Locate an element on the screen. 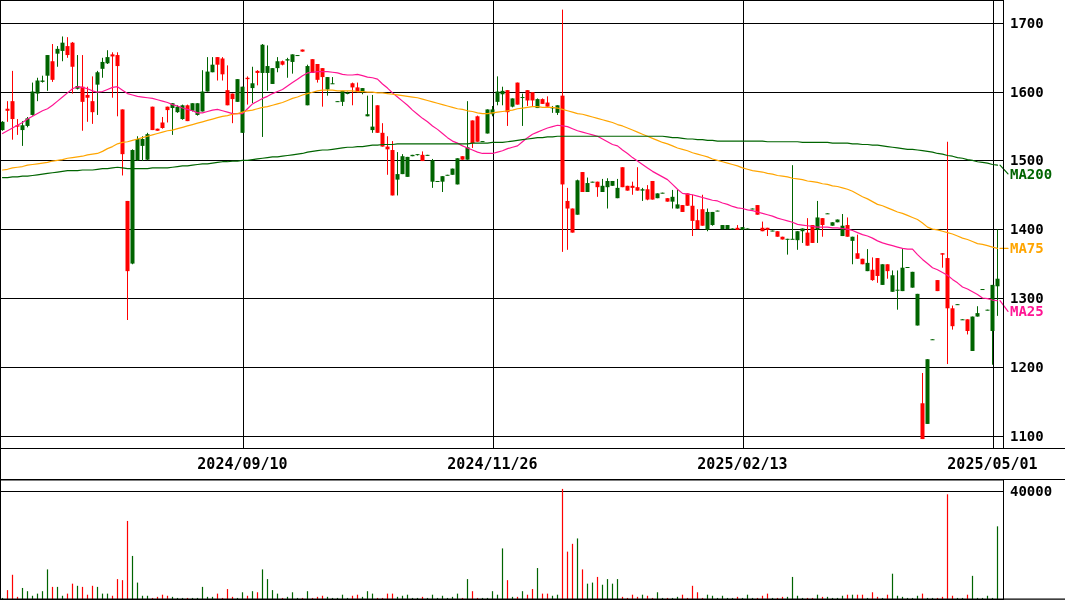 The image size is (1065, 600). y-tick-label: 1600 is located at coordinates (1027, 91).